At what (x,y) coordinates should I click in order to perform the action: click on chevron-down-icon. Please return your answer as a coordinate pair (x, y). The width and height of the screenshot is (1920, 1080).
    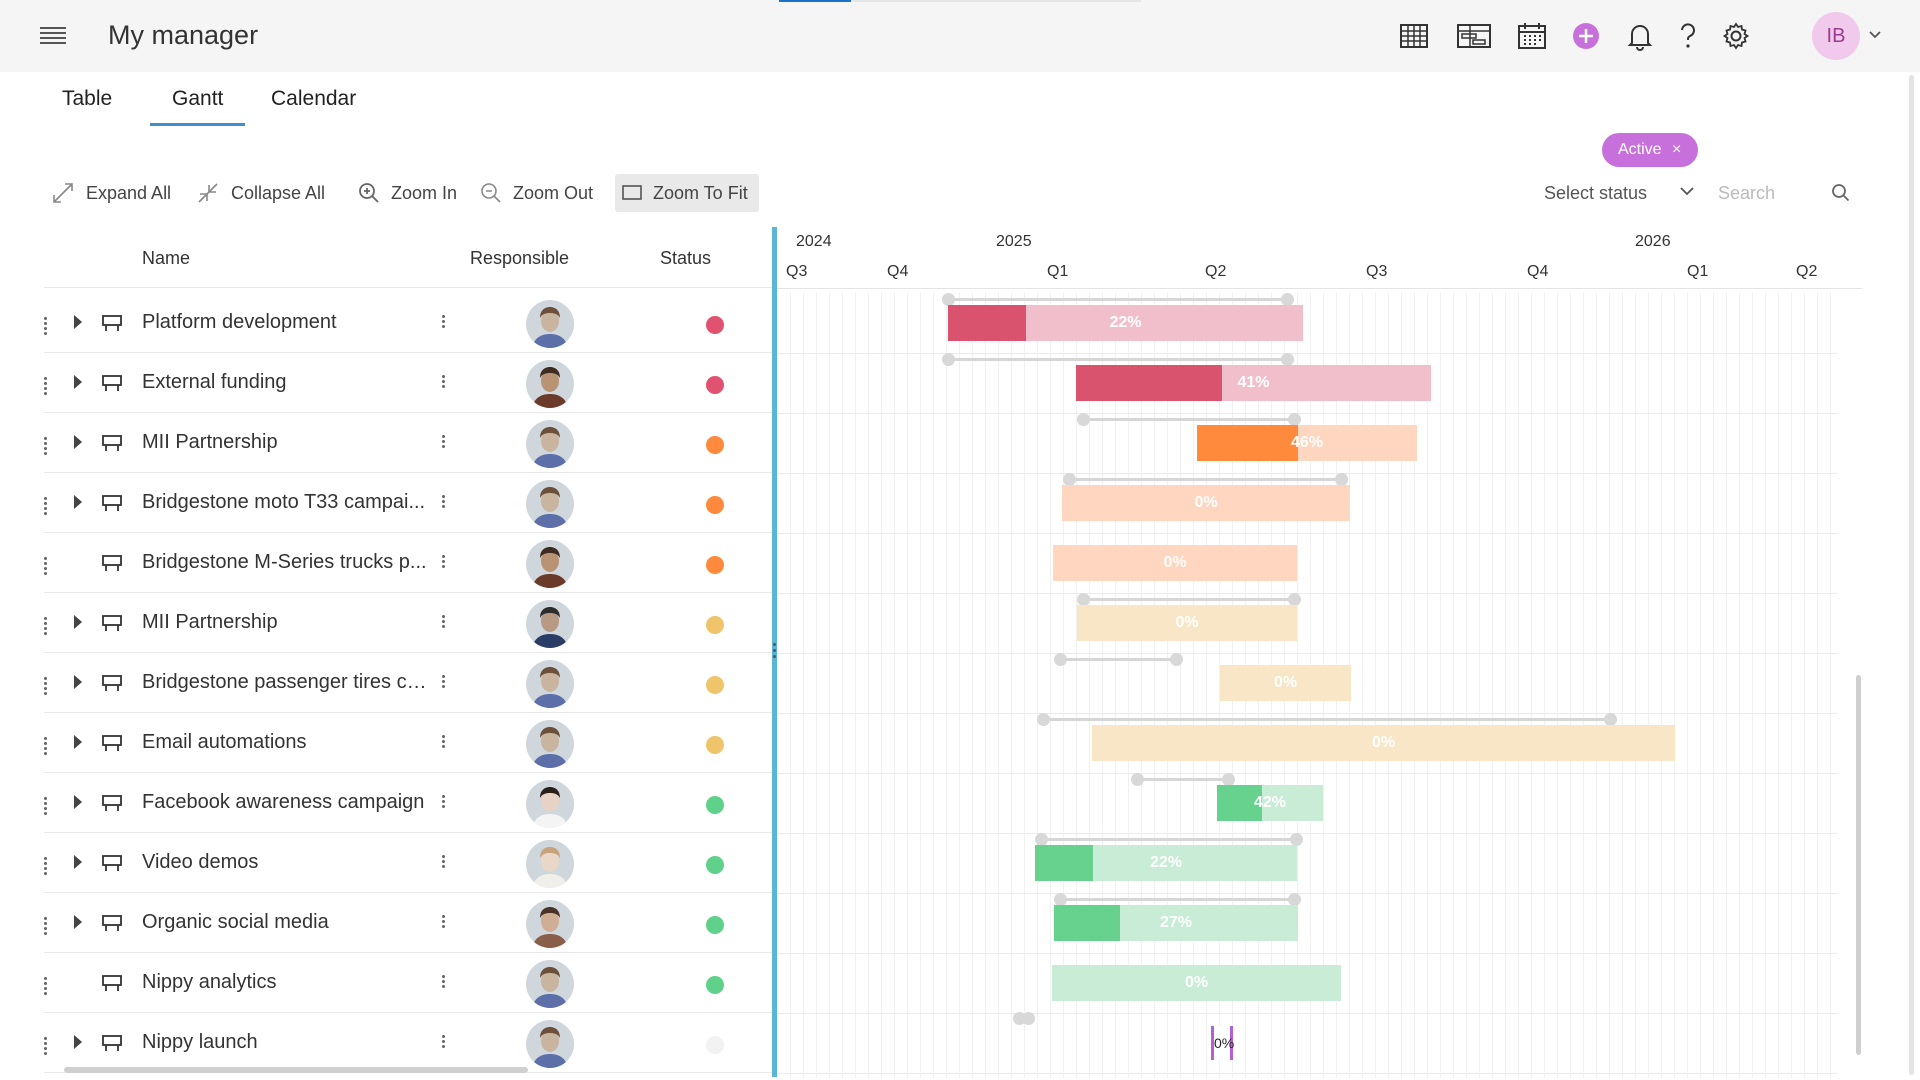
    Looking at the image, I should click on (1687, 191).